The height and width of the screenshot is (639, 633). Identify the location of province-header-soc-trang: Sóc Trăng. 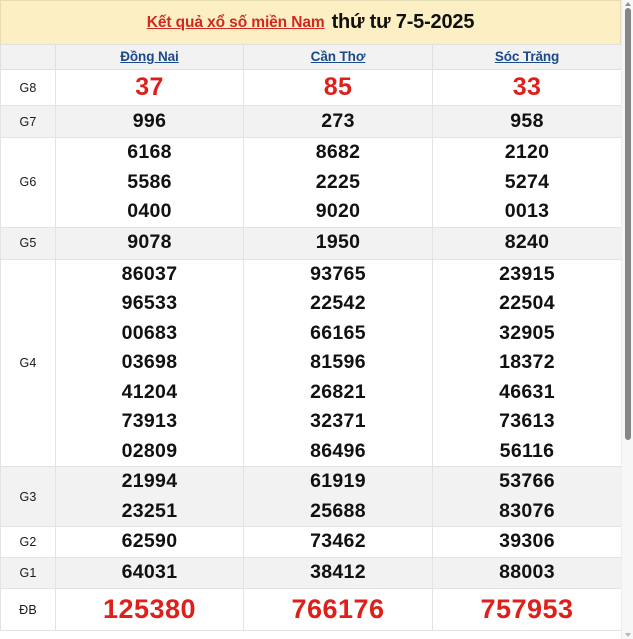
(527, 57).